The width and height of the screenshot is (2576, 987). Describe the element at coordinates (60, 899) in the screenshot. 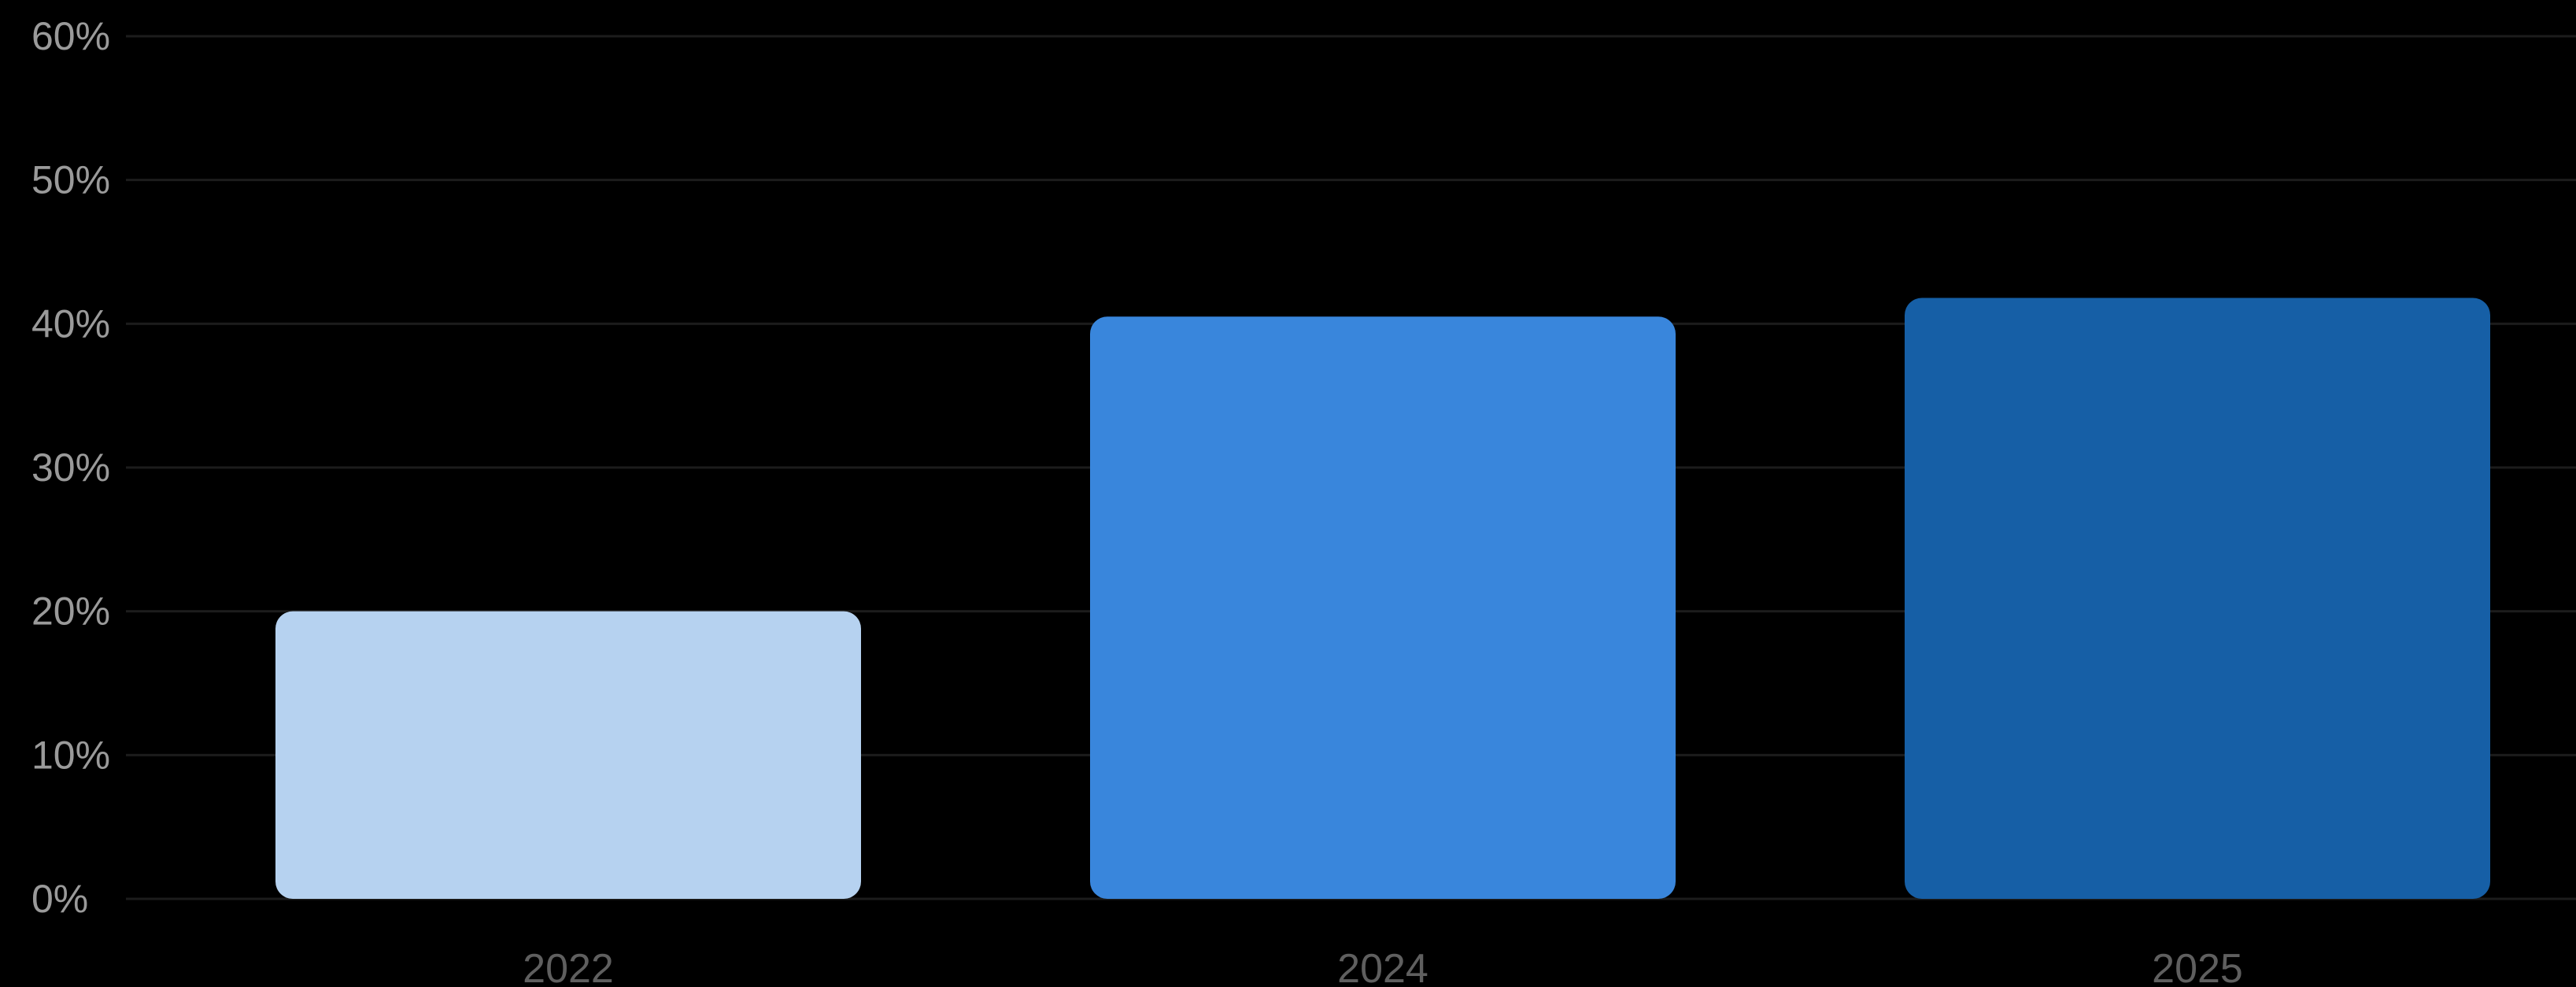

I see `y-tick-label: 0%` at that location.